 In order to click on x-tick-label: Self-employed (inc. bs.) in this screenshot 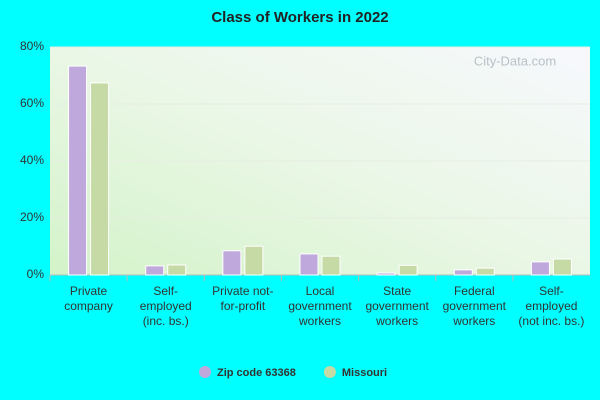, I will do `click(165, 306)`.